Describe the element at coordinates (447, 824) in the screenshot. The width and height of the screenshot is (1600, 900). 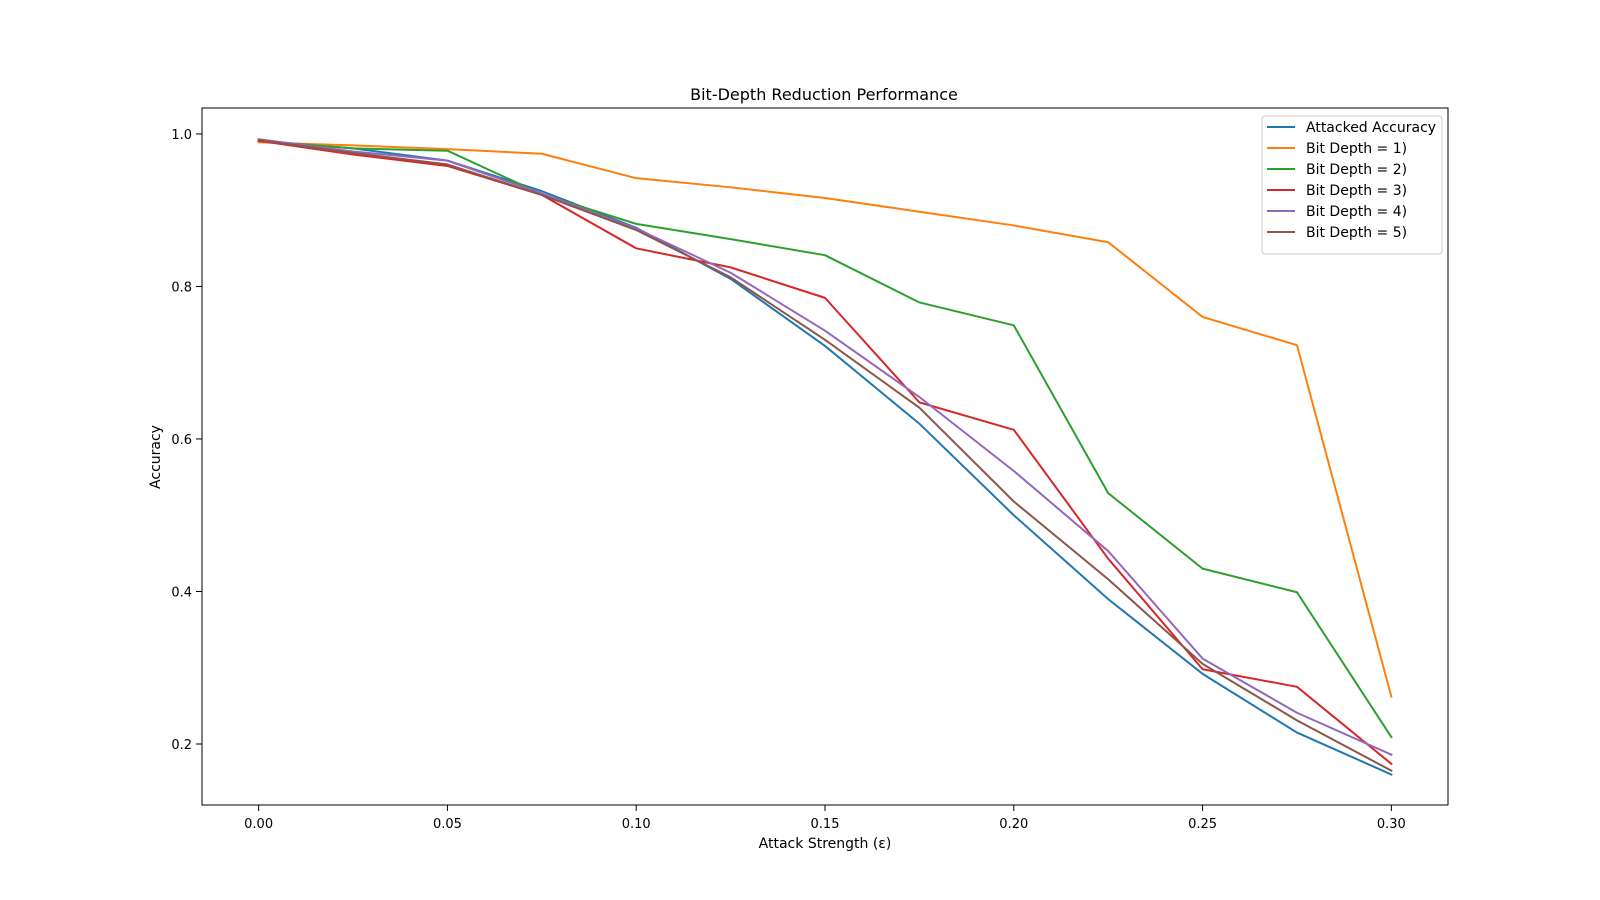
I see `x-tick-label: 0.05` at that location.